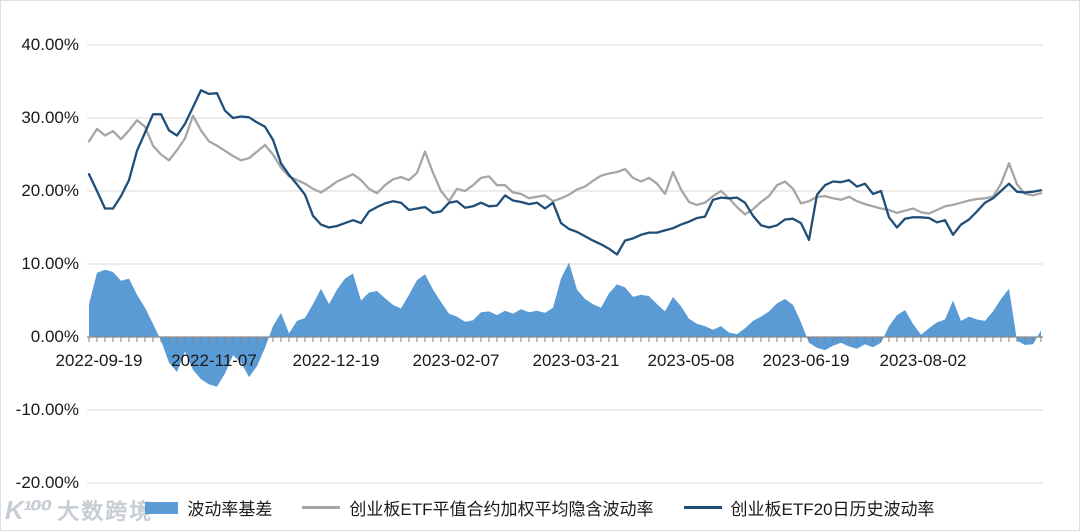 The width and height of the screenshot is (1080, 531). Describe the element at coordinates (50, 263) in the screenshot. I see `y-tick-label: 10.00%` at that location.